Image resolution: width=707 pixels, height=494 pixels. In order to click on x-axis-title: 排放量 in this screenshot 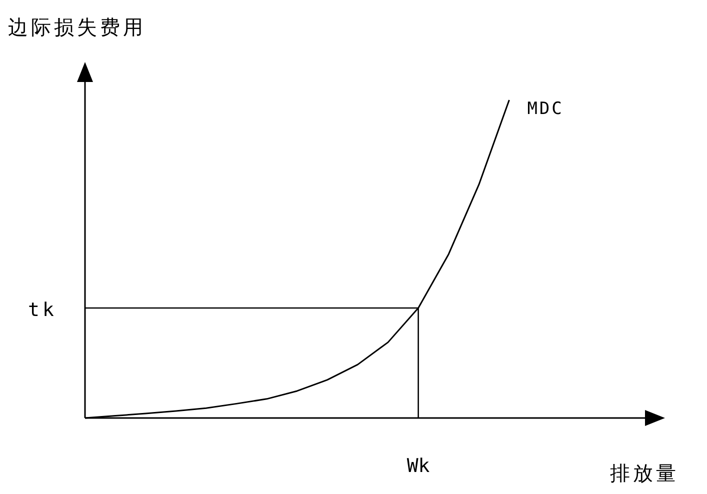, I will do `click(644, 473)`.